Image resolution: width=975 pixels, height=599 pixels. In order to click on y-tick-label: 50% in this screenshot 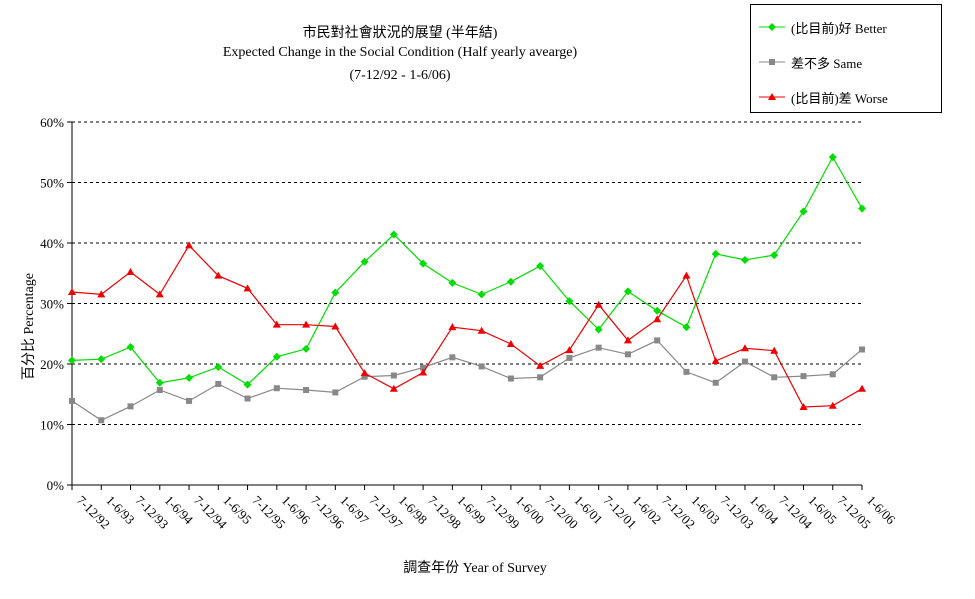, I will do `click(52, 183)`.